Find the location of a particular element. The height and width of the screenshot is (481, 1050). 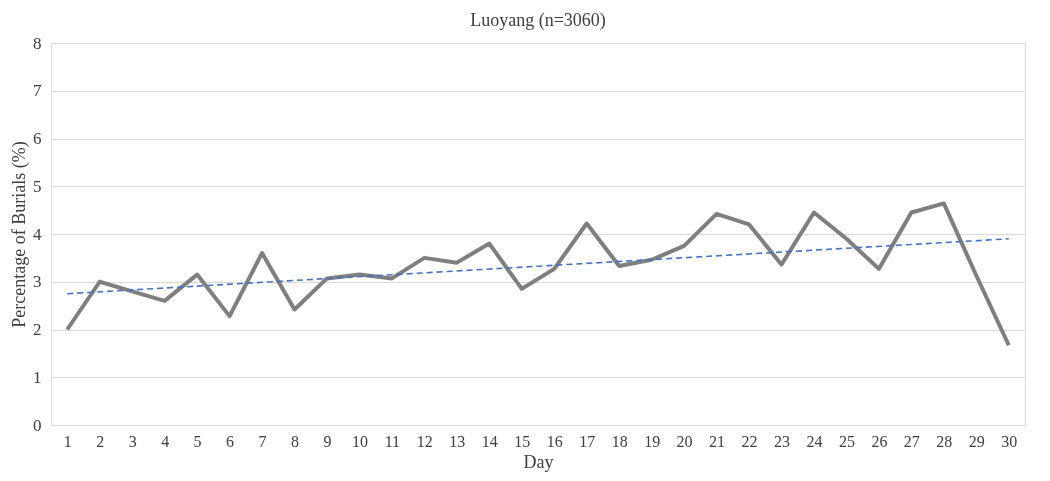

y-tick-label: 2 is located at coordinates (37, 329).